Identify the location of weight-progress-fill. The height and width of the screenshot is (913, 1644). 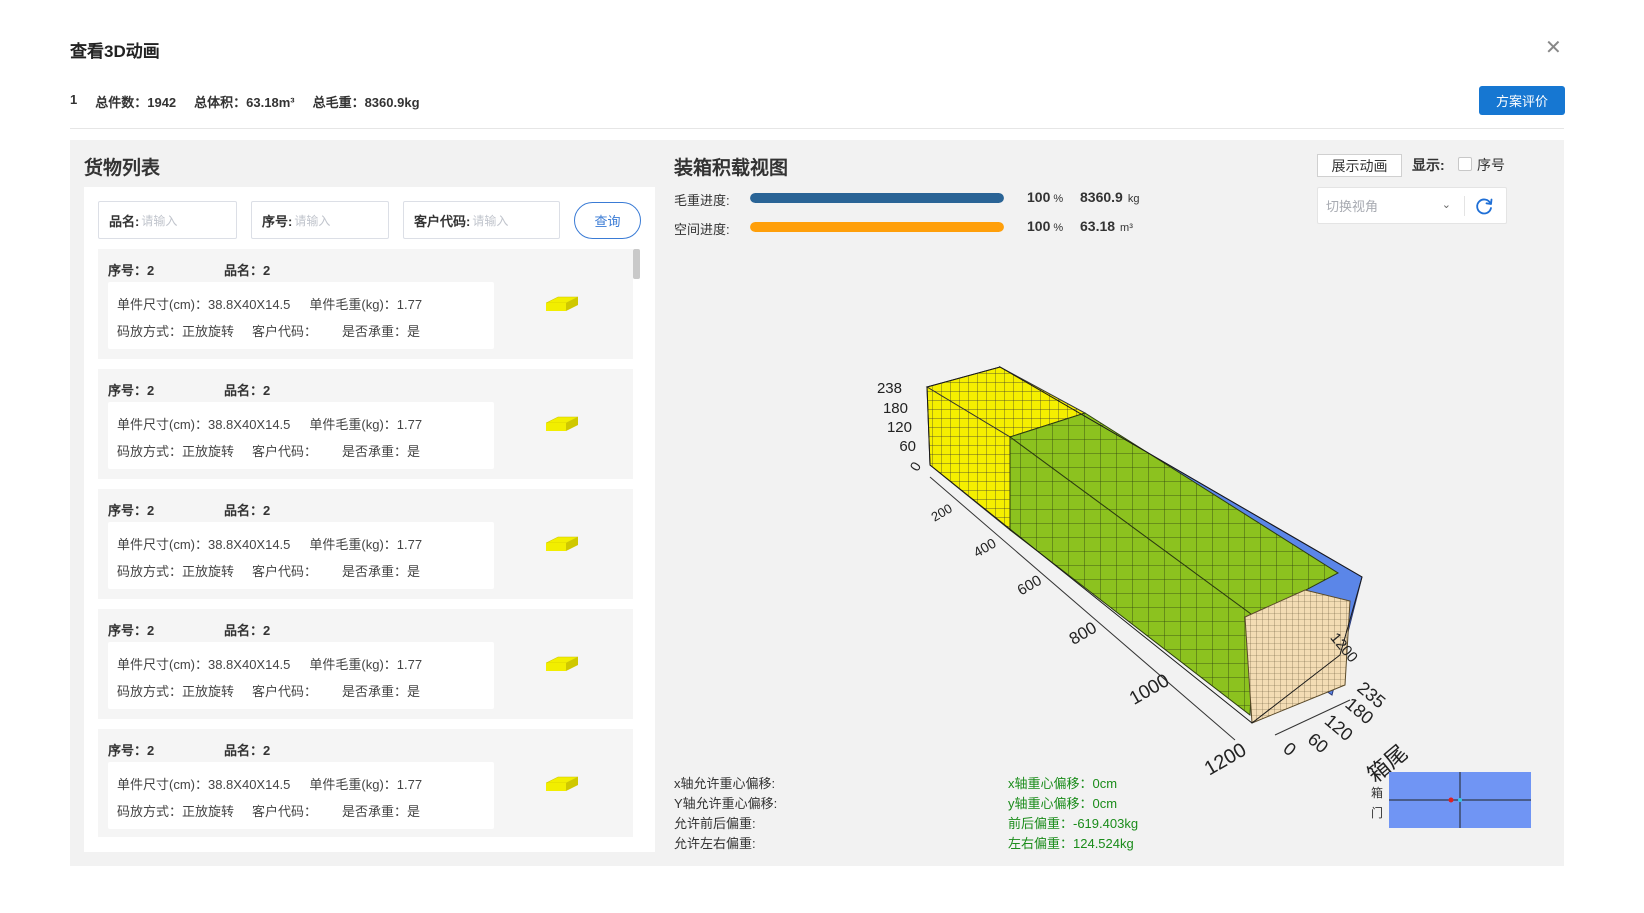
(877, 198).